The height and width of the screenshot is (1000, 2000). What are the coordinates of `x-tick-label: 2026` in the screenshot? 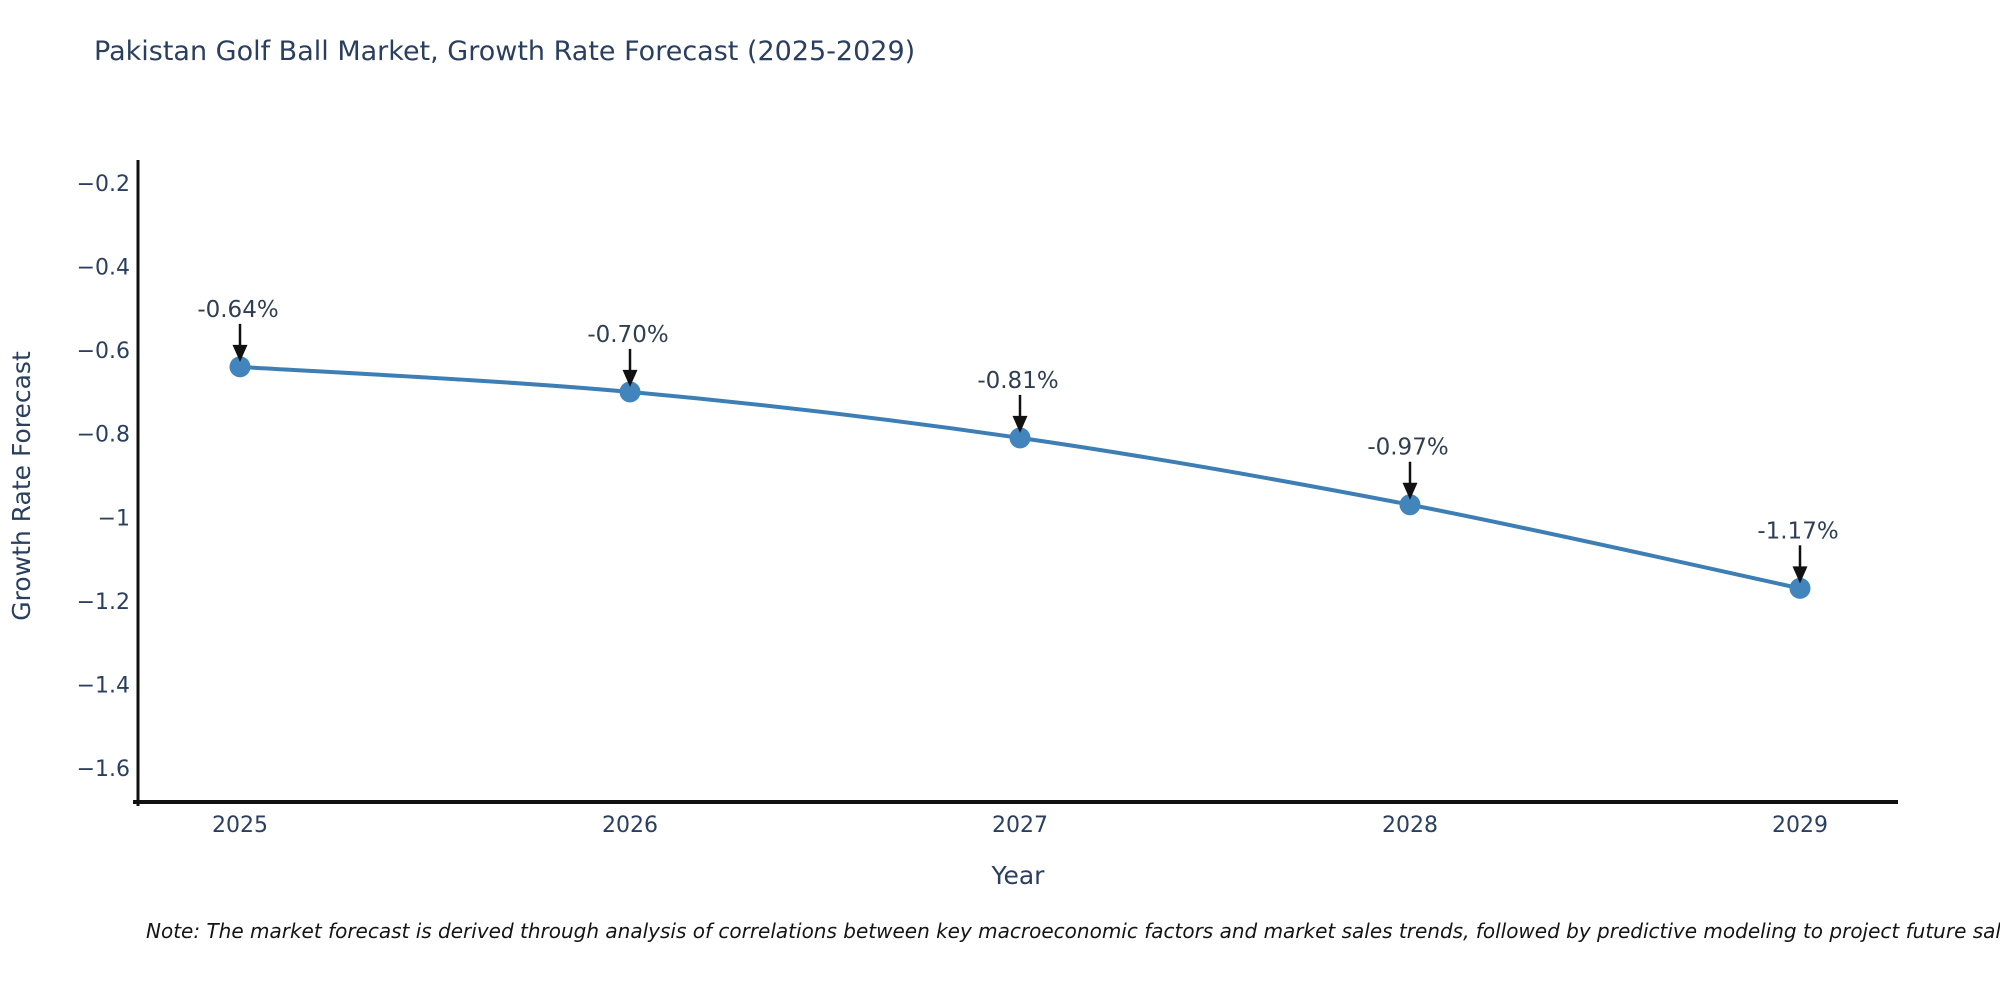 It's located at (630, 825).